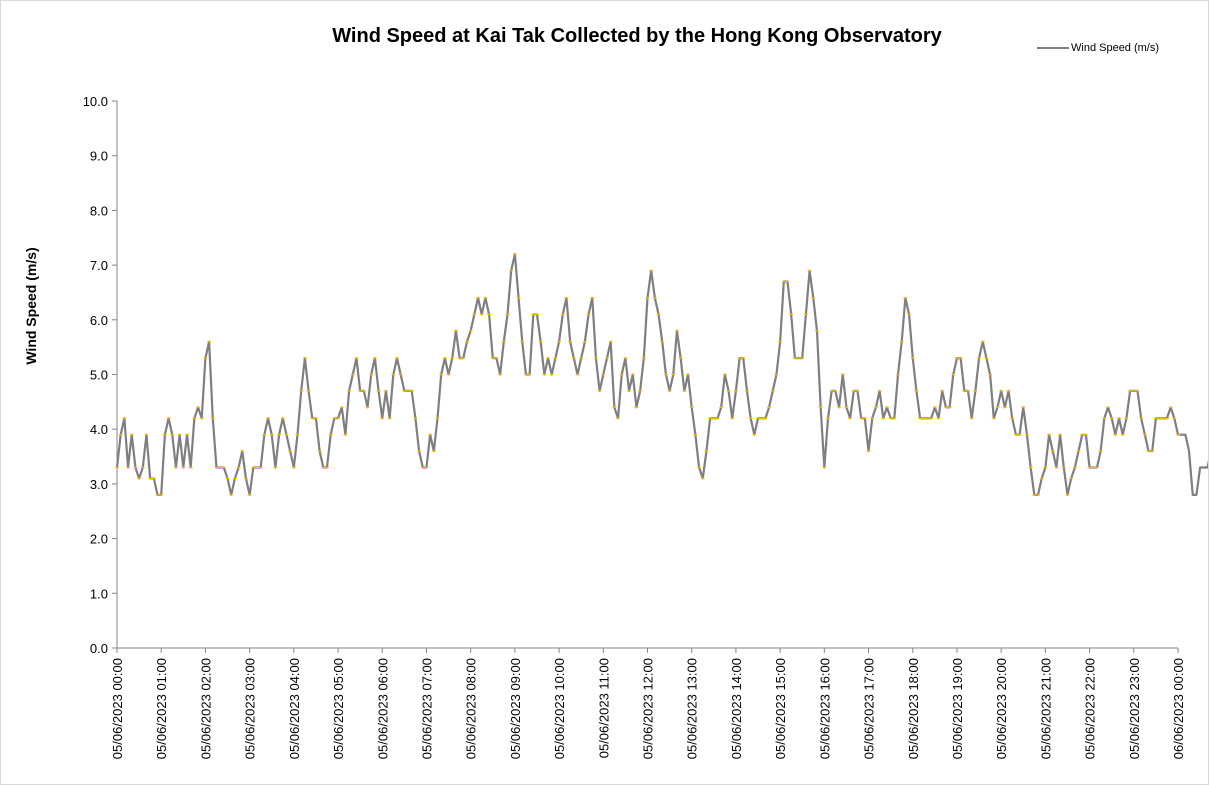 This screenshot has height=785, width=1209. What do you see at coordinates (1045, 708) in the screenshot?
I see `x-tick-label: 05/06/2023 21:00` at bounding box center [1045, 708].